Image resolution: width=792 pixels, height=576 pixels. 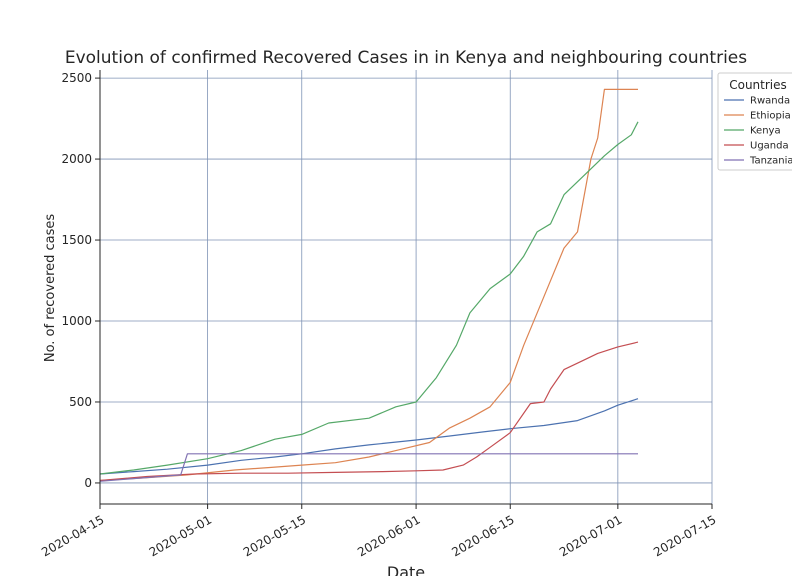 What do you see at coordinates (388, 535) in the screenshot?
I see `x-tick-label: 2020-06-01` at bounding box center [388, 535].